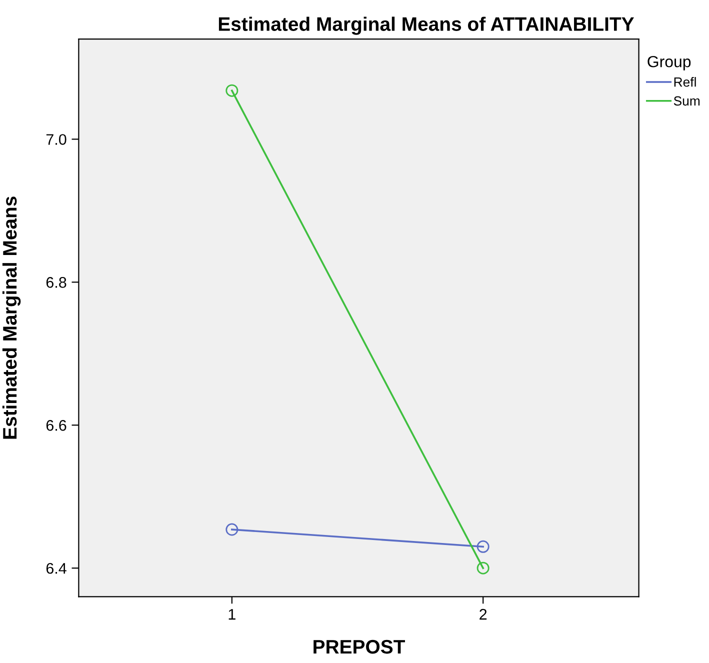 This screenshot has height=663, width=709. I want to click on y-tick-label: 6.6, so click(56, 425).